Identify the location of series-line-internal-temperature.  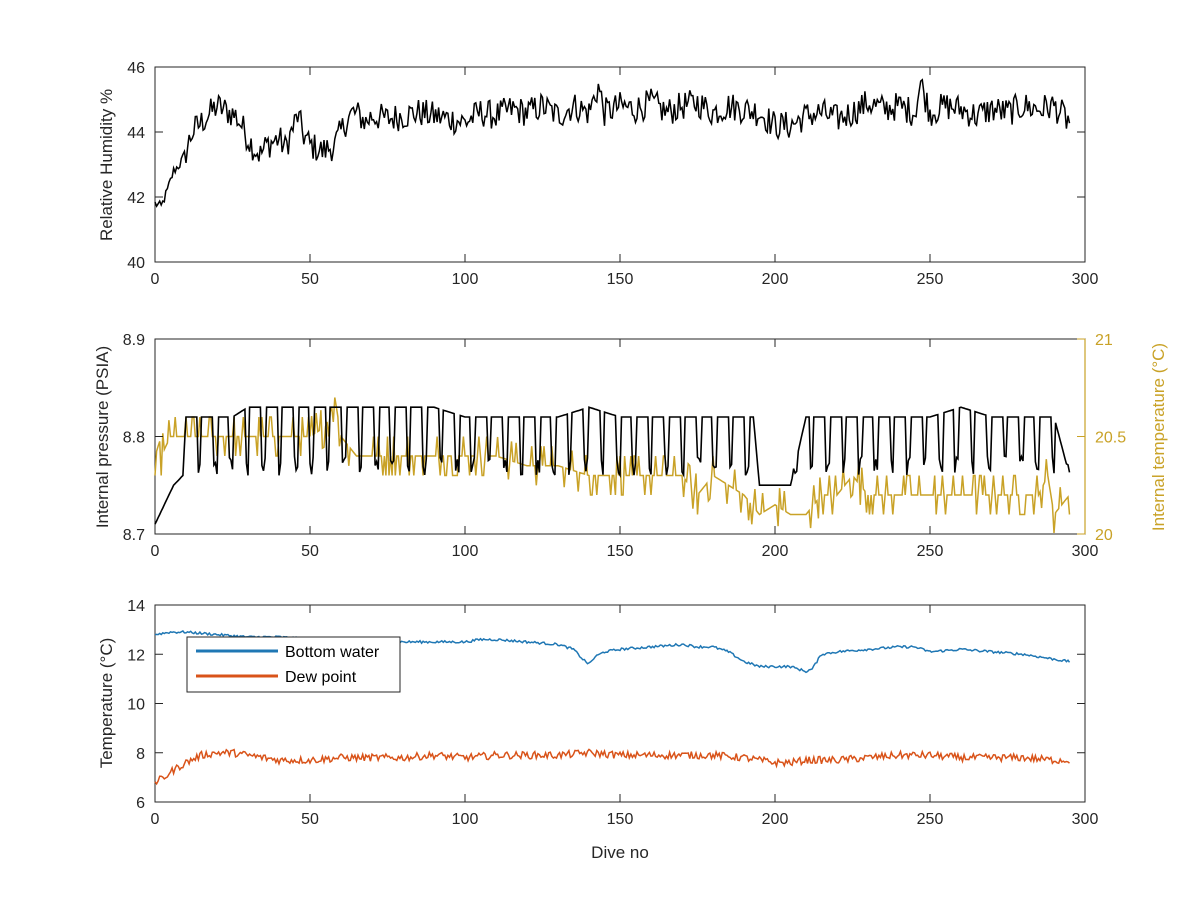
(612, 465).